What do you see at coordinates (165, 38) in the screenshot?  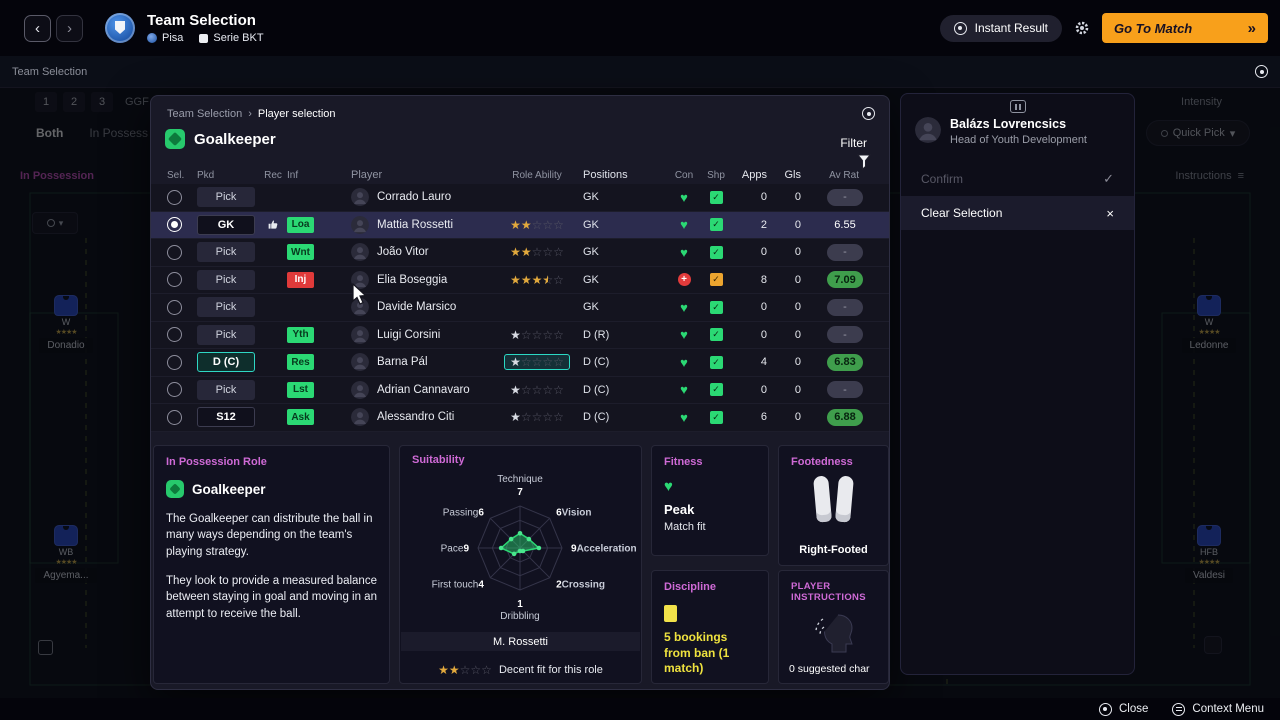 I see `club-link: Pisa` at bounding box center [165, 38].